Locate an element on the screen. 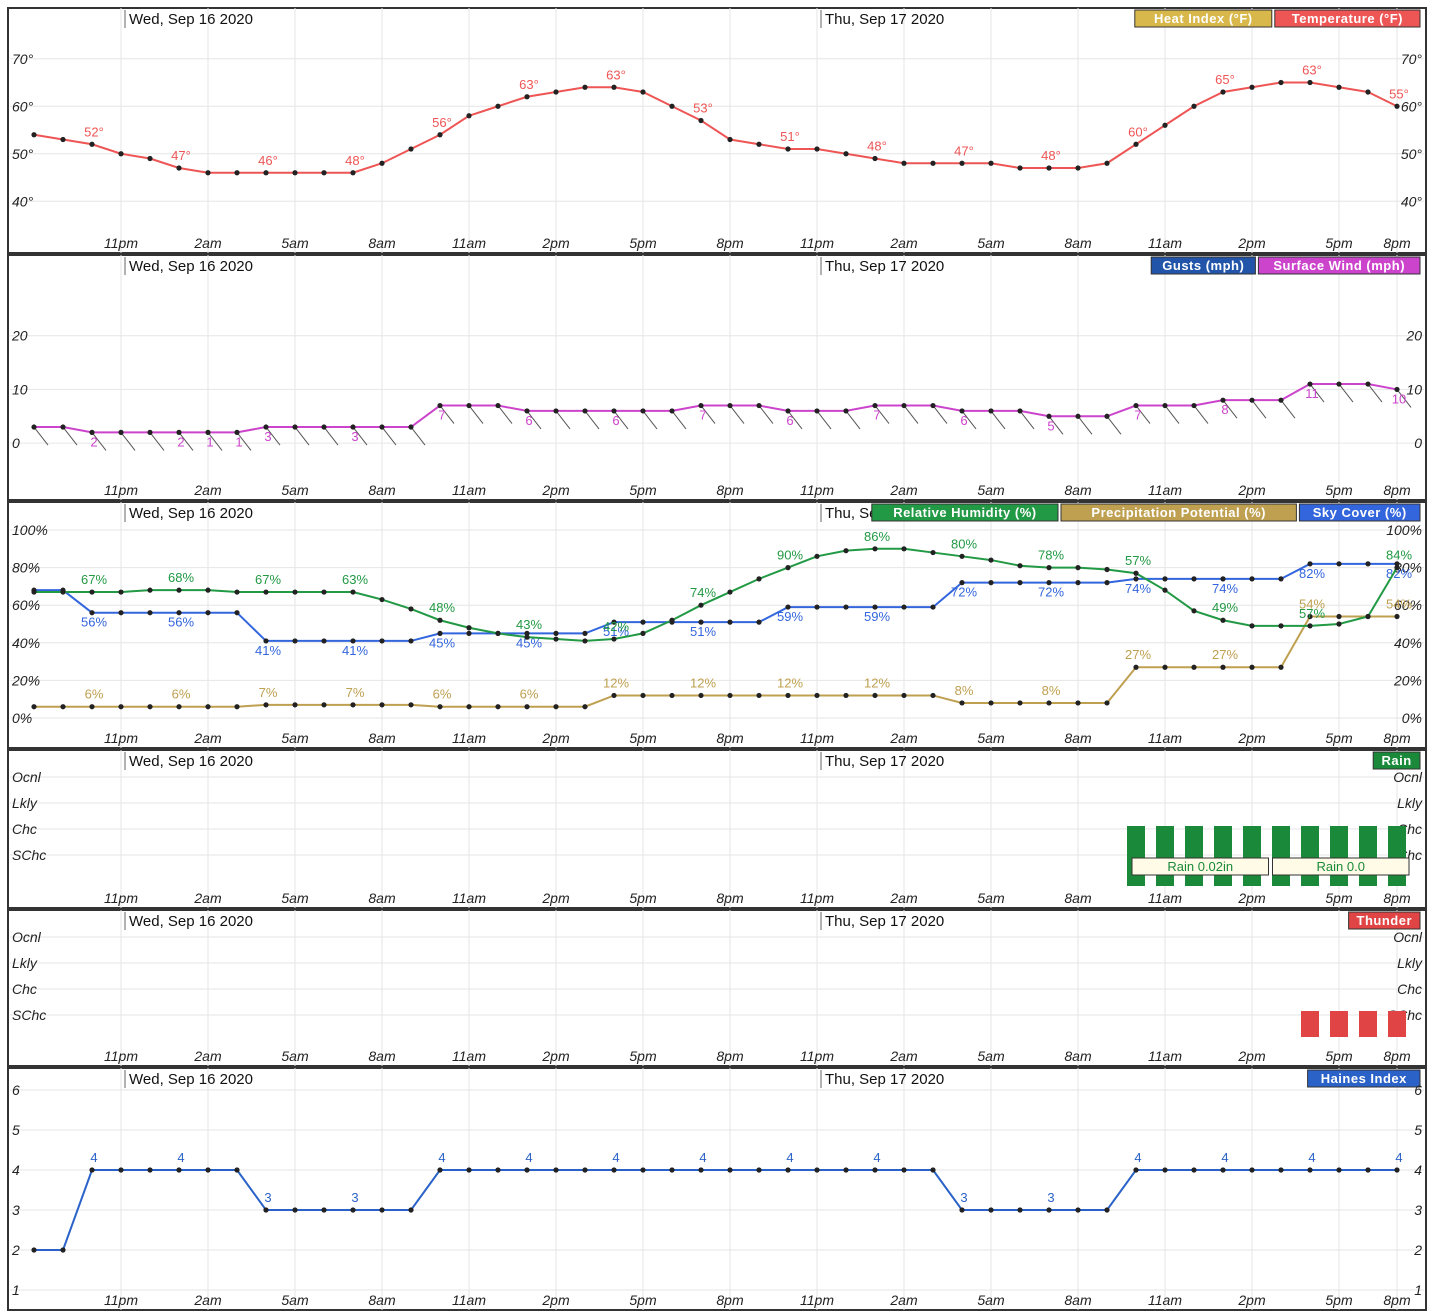 This screenshot has width=1434, height=1312. y-tick-label-right: Lkly is located at coordinates (1410, 803).